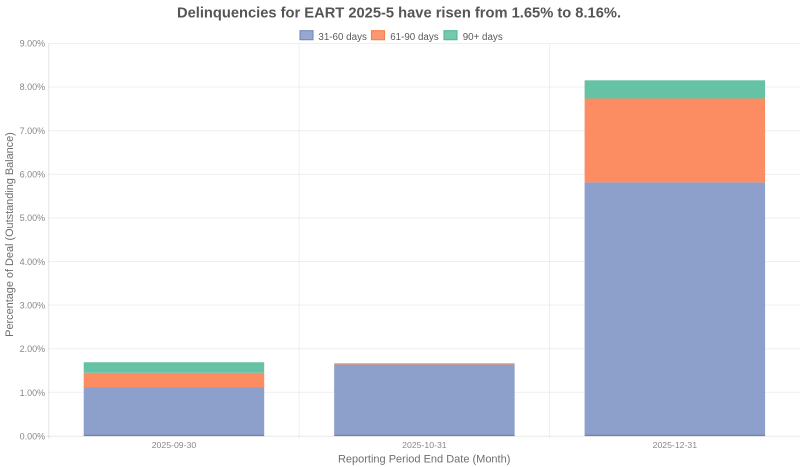  What do you see at coordinates (33, 131) in the screenshot?
I see `svg-text: 7.00%` at bounding box center [33, 131].